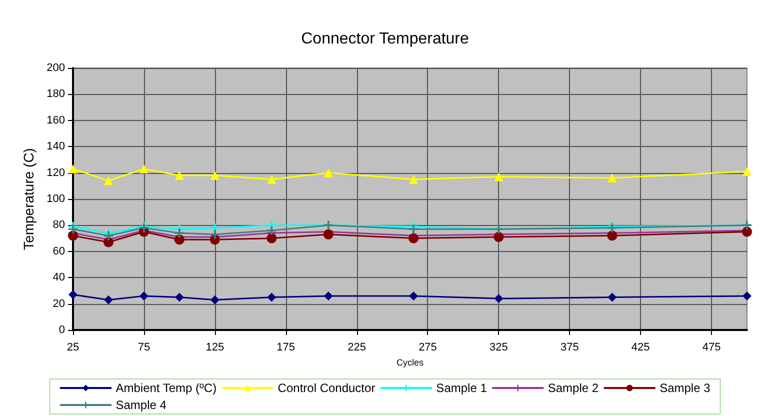 Image resolution: width=770 pixels, height=416 pixels. Describe the element at coordinates (327, 388) in the screenshot. I see `legend-label: Control Conductor` at that location.